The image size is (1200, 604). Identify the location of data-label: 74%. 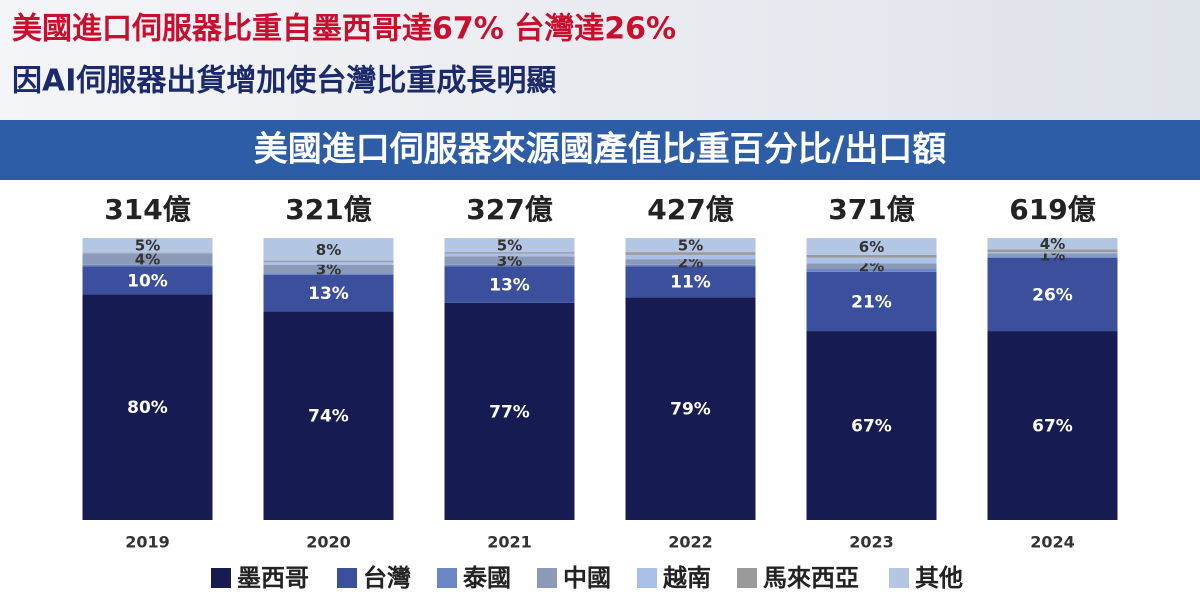
(328, 417).